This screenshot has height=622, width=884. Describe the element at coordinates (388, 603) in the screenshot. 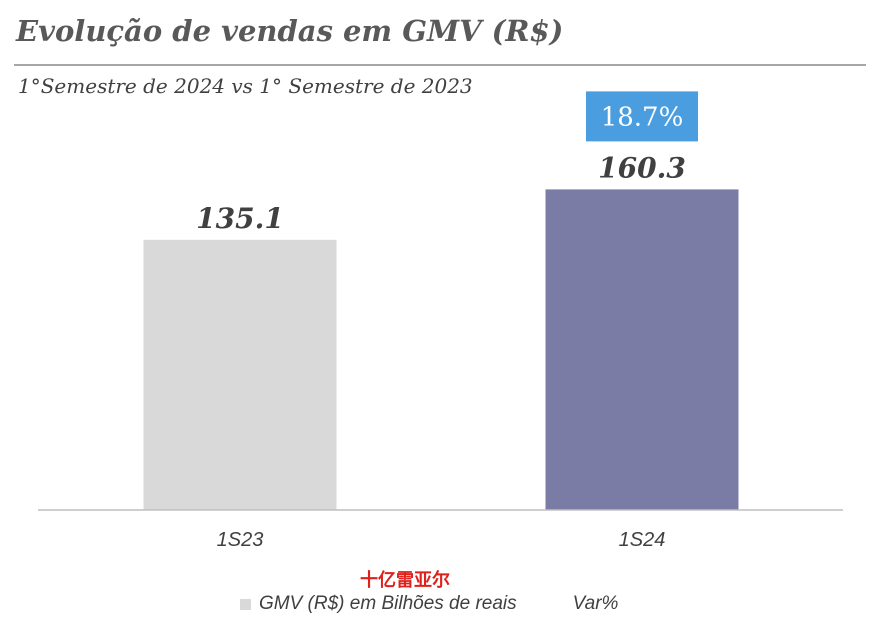

I see `legend-item-gmv: GMV (R$) em Bilhões de reais` at that location.